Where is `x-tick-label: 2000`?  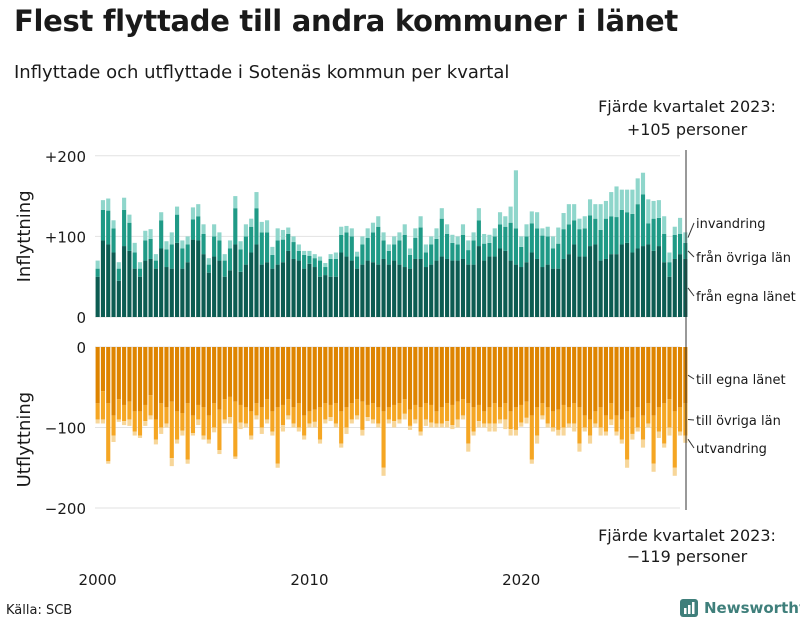 x-tick-label: 2000 is located at coordinates (98, 580).